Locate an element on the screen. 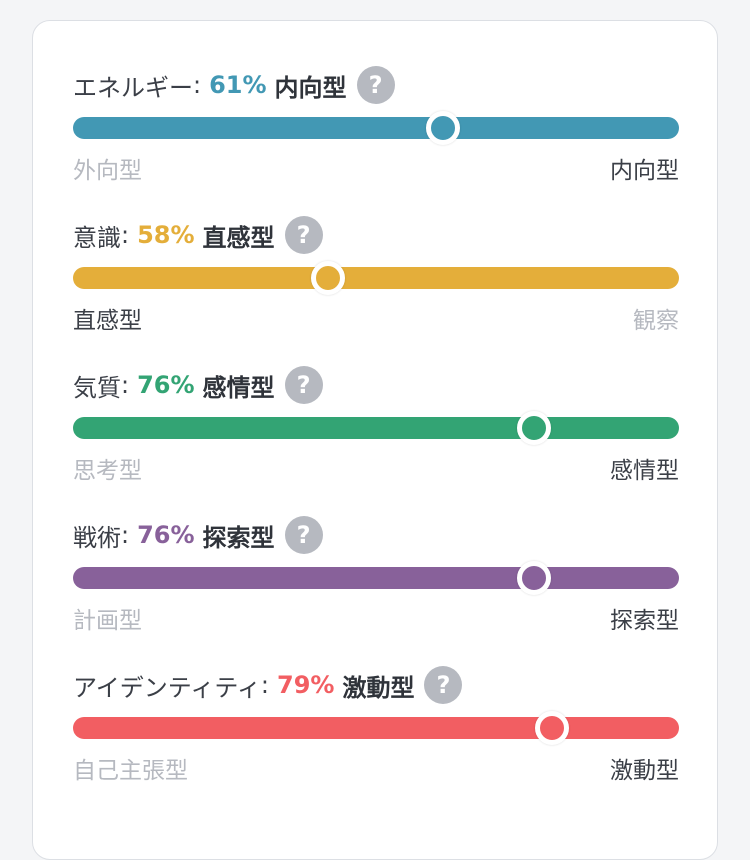 The height and width of the screenshot is (860, 750). trait-title: エネルギー: 61% 内向型 ? is located at coordinates (234, 85).